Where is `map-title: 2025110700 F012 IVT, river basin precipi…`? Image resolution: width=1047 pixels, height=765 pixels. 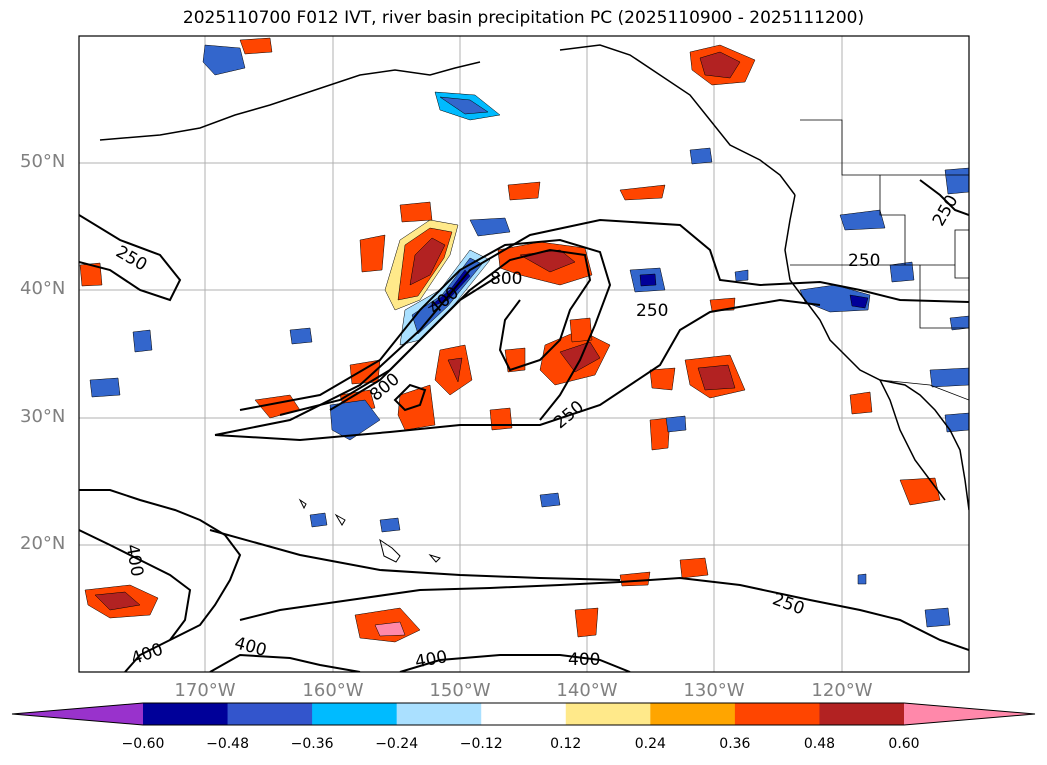
map-title: 2025110700 F012 IVT, river basin precipi… is located at coordinates (523, 18).